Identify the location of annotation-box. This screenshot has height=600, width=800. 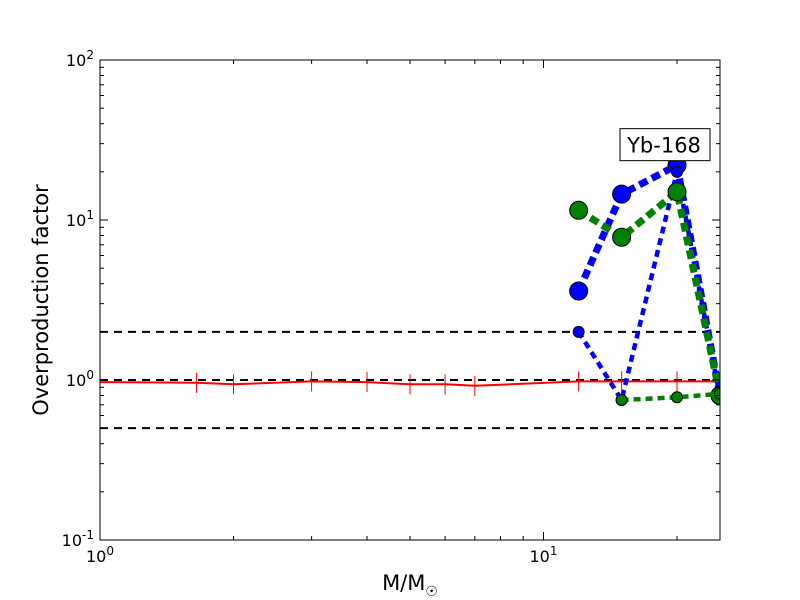
(665, 145).